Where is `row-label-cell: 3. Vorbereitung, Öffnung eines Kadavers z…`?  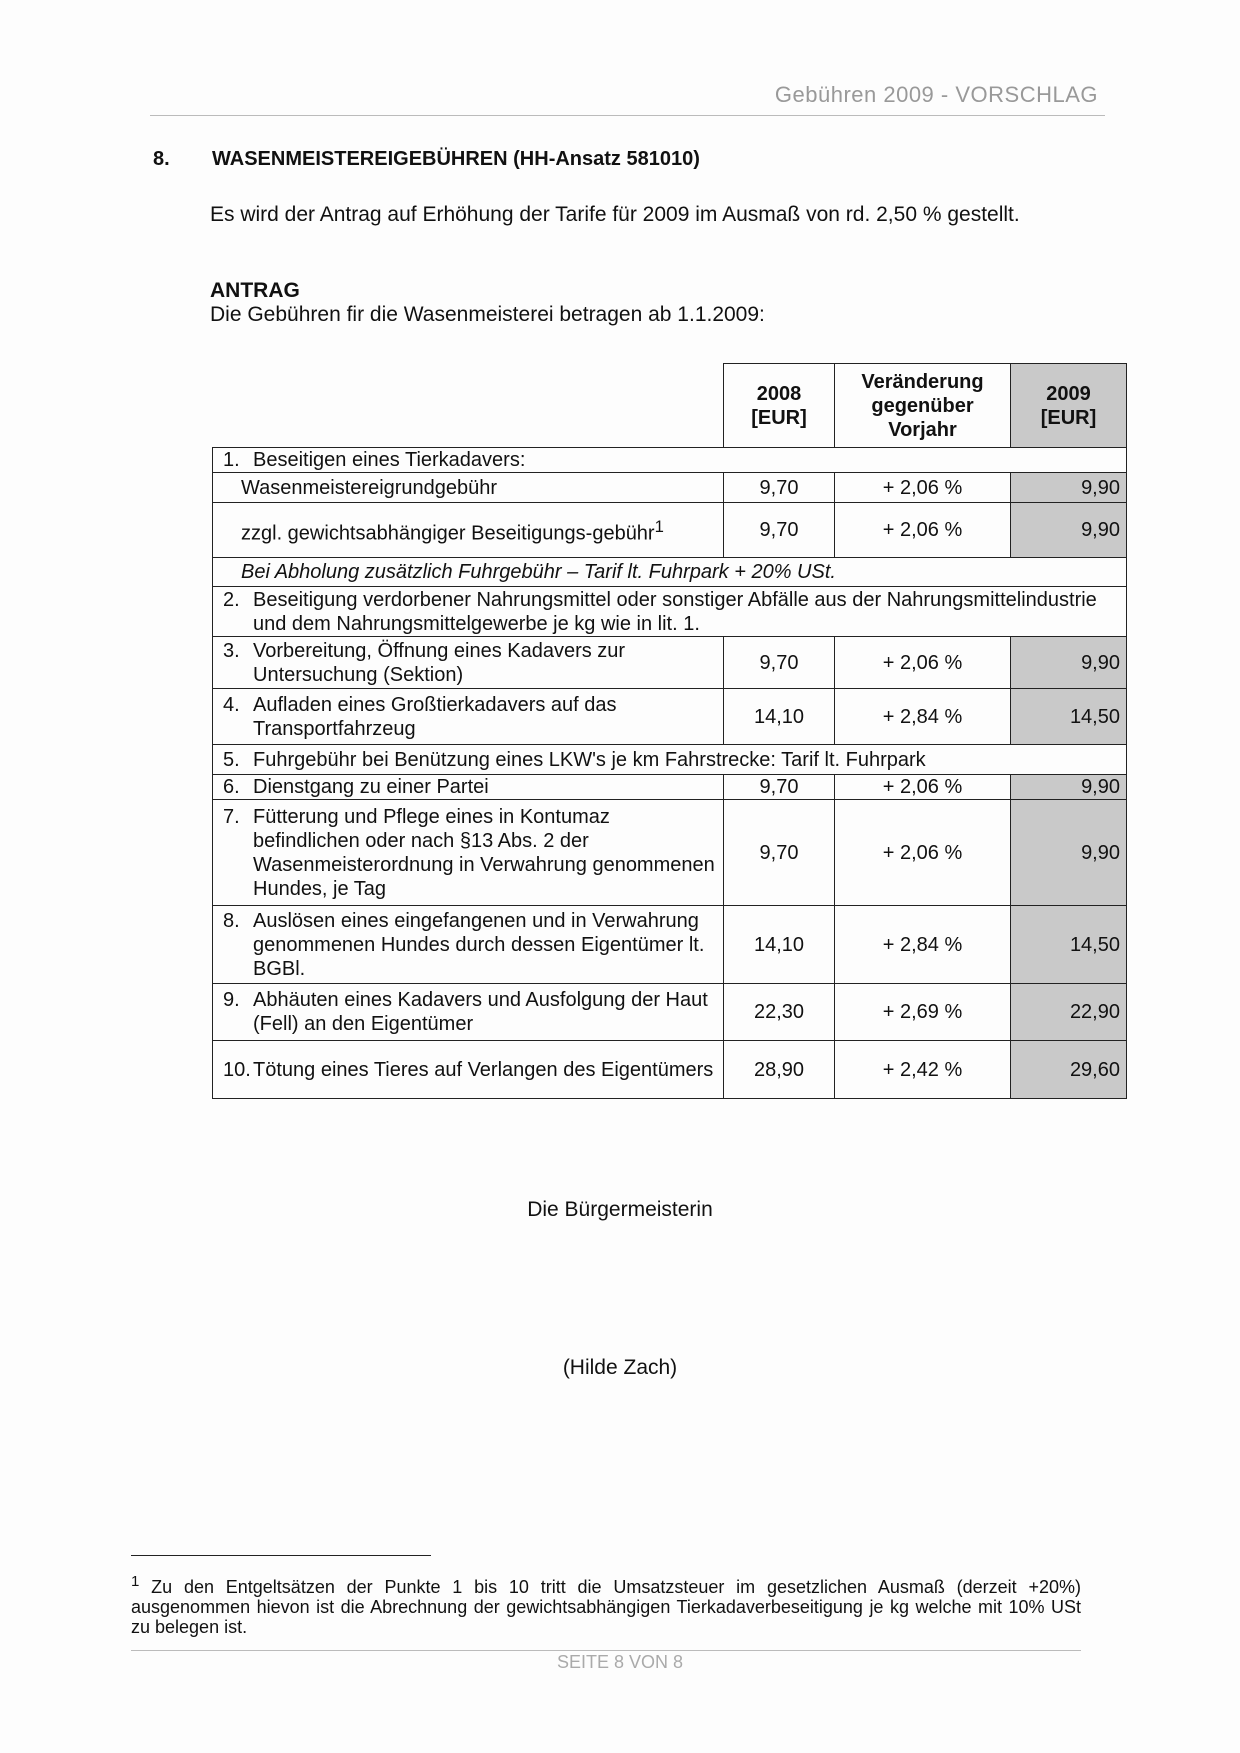 row-label-cell: 3. Vorbereitung, Öffnung eines Kadavers z… is located at coordinates (468, 662).